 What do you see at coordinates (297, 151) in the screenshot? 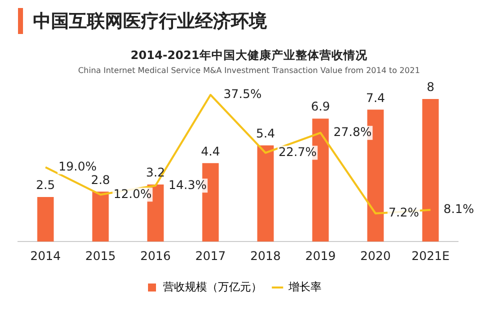
I see `data-label: 22.7%` at bounding box center [297, 151].